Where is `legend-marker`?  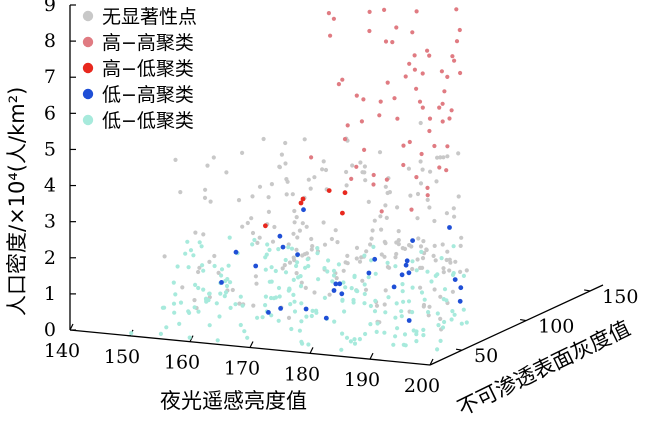 legend-marker is located at coordinates (88, 120).